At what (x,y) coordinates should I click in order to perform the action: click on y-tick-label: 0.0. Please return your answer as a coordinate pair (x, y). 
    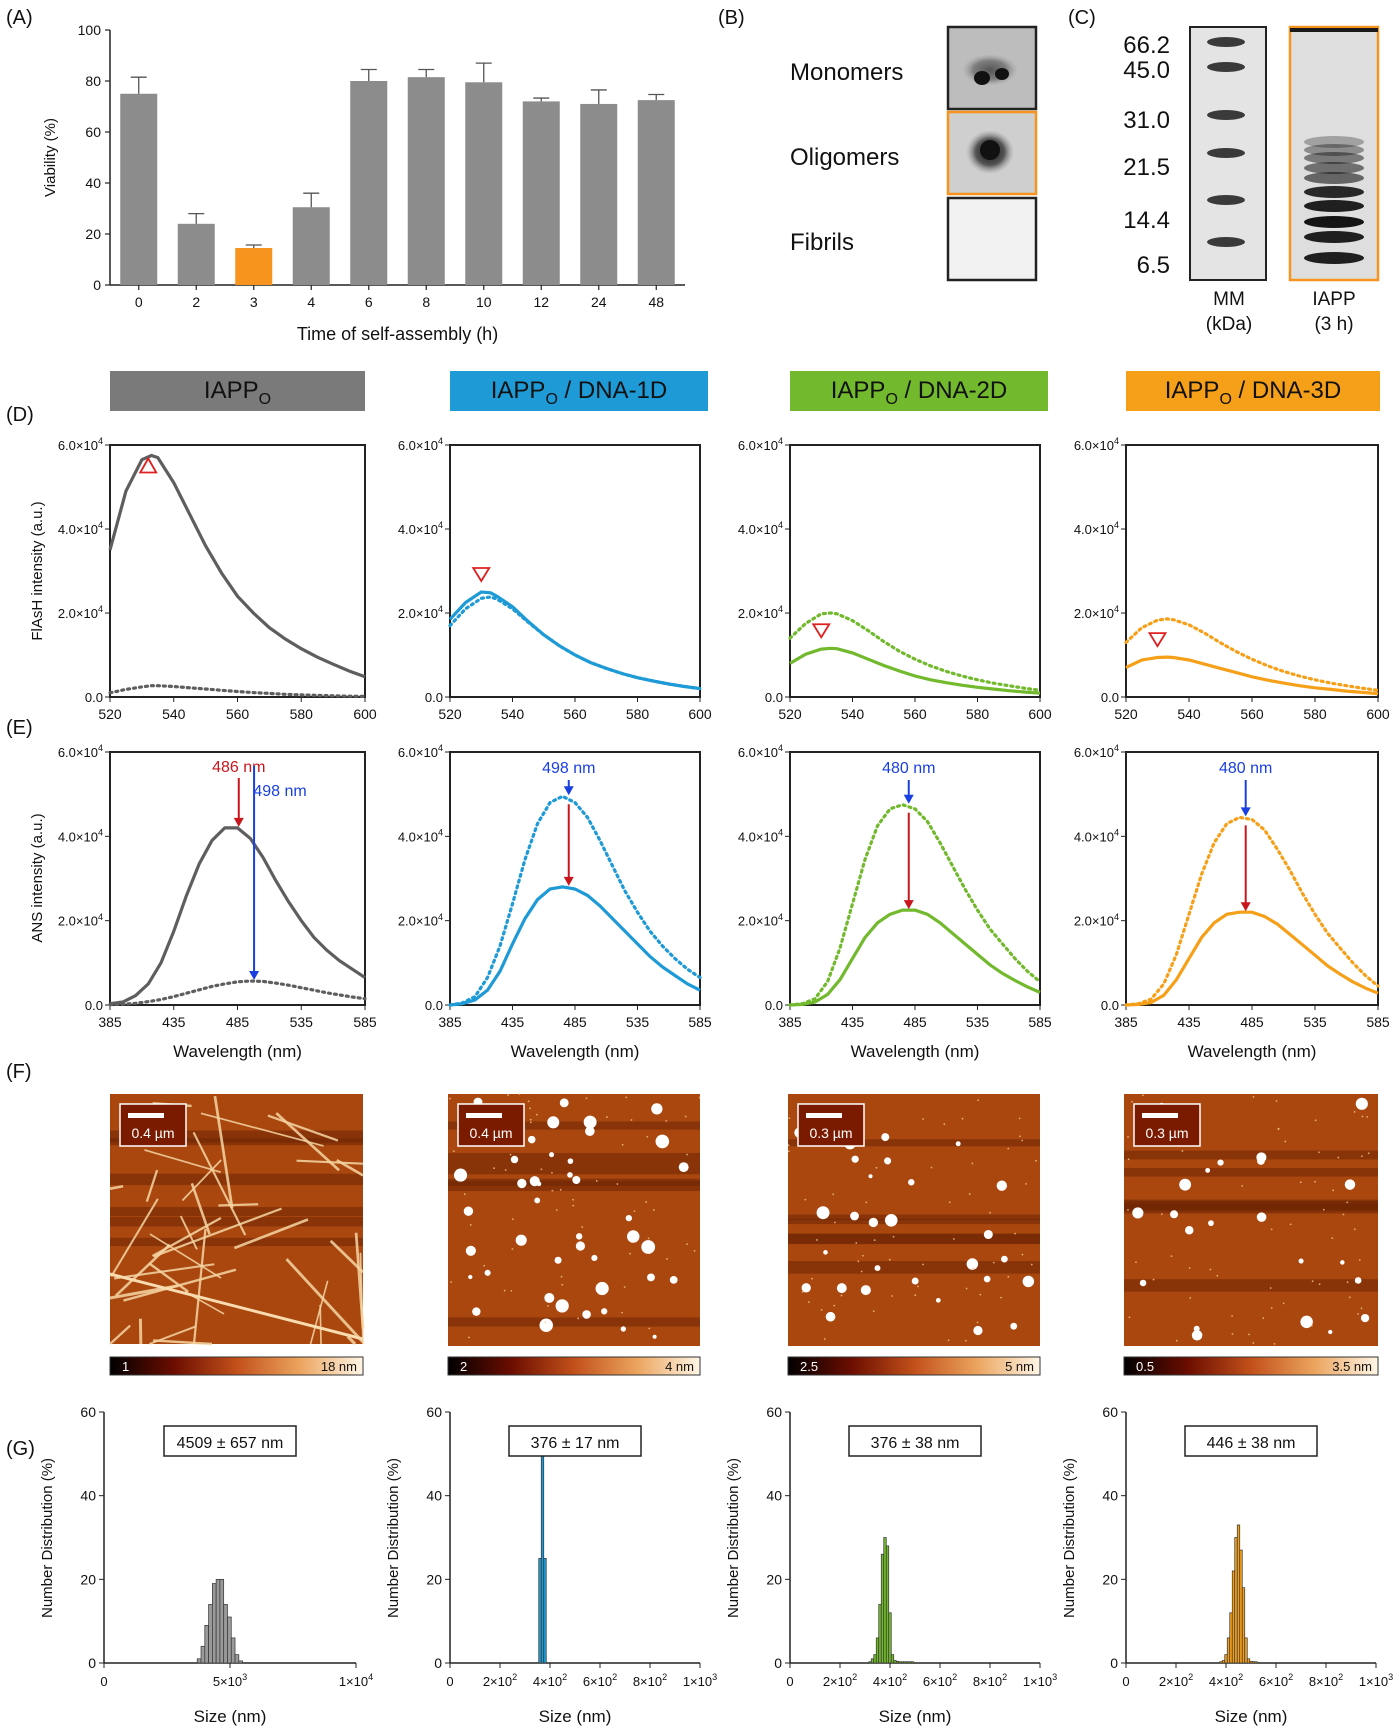
    Looking at the image, I should click on (774, 697).